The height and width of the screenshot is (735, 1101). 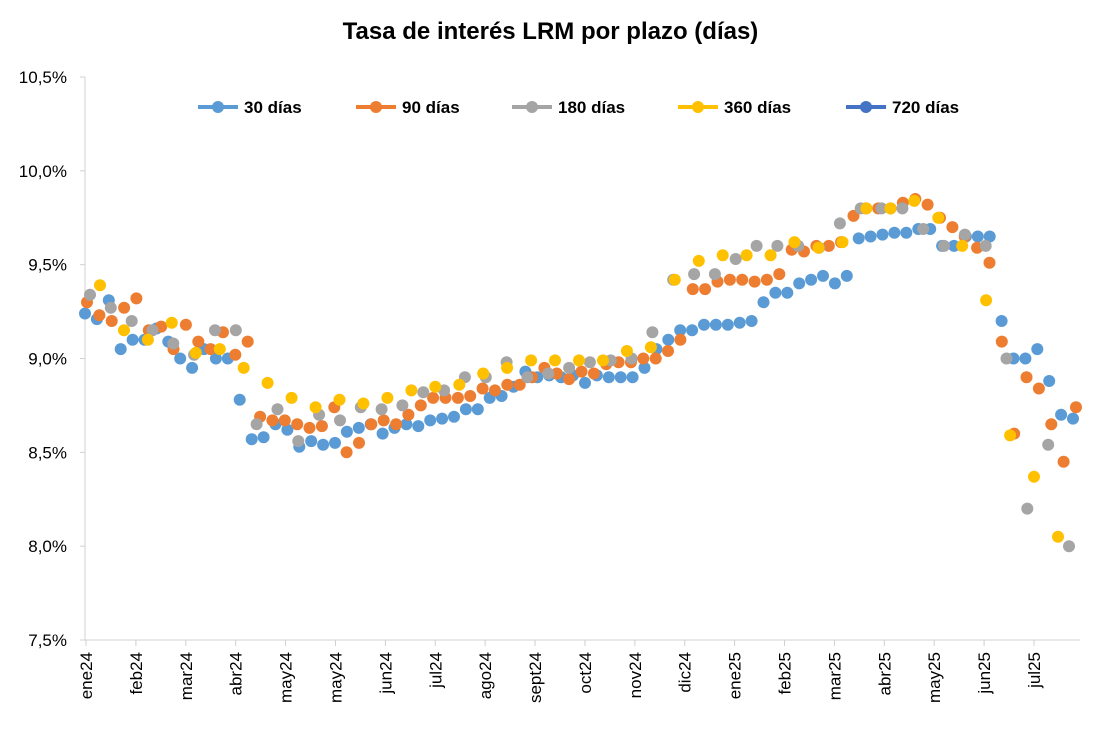 What do you see at coordinates (43, 171) in the screenshot?
I see `y-tick-label: 10,0%` at bounding box center [43, 171].